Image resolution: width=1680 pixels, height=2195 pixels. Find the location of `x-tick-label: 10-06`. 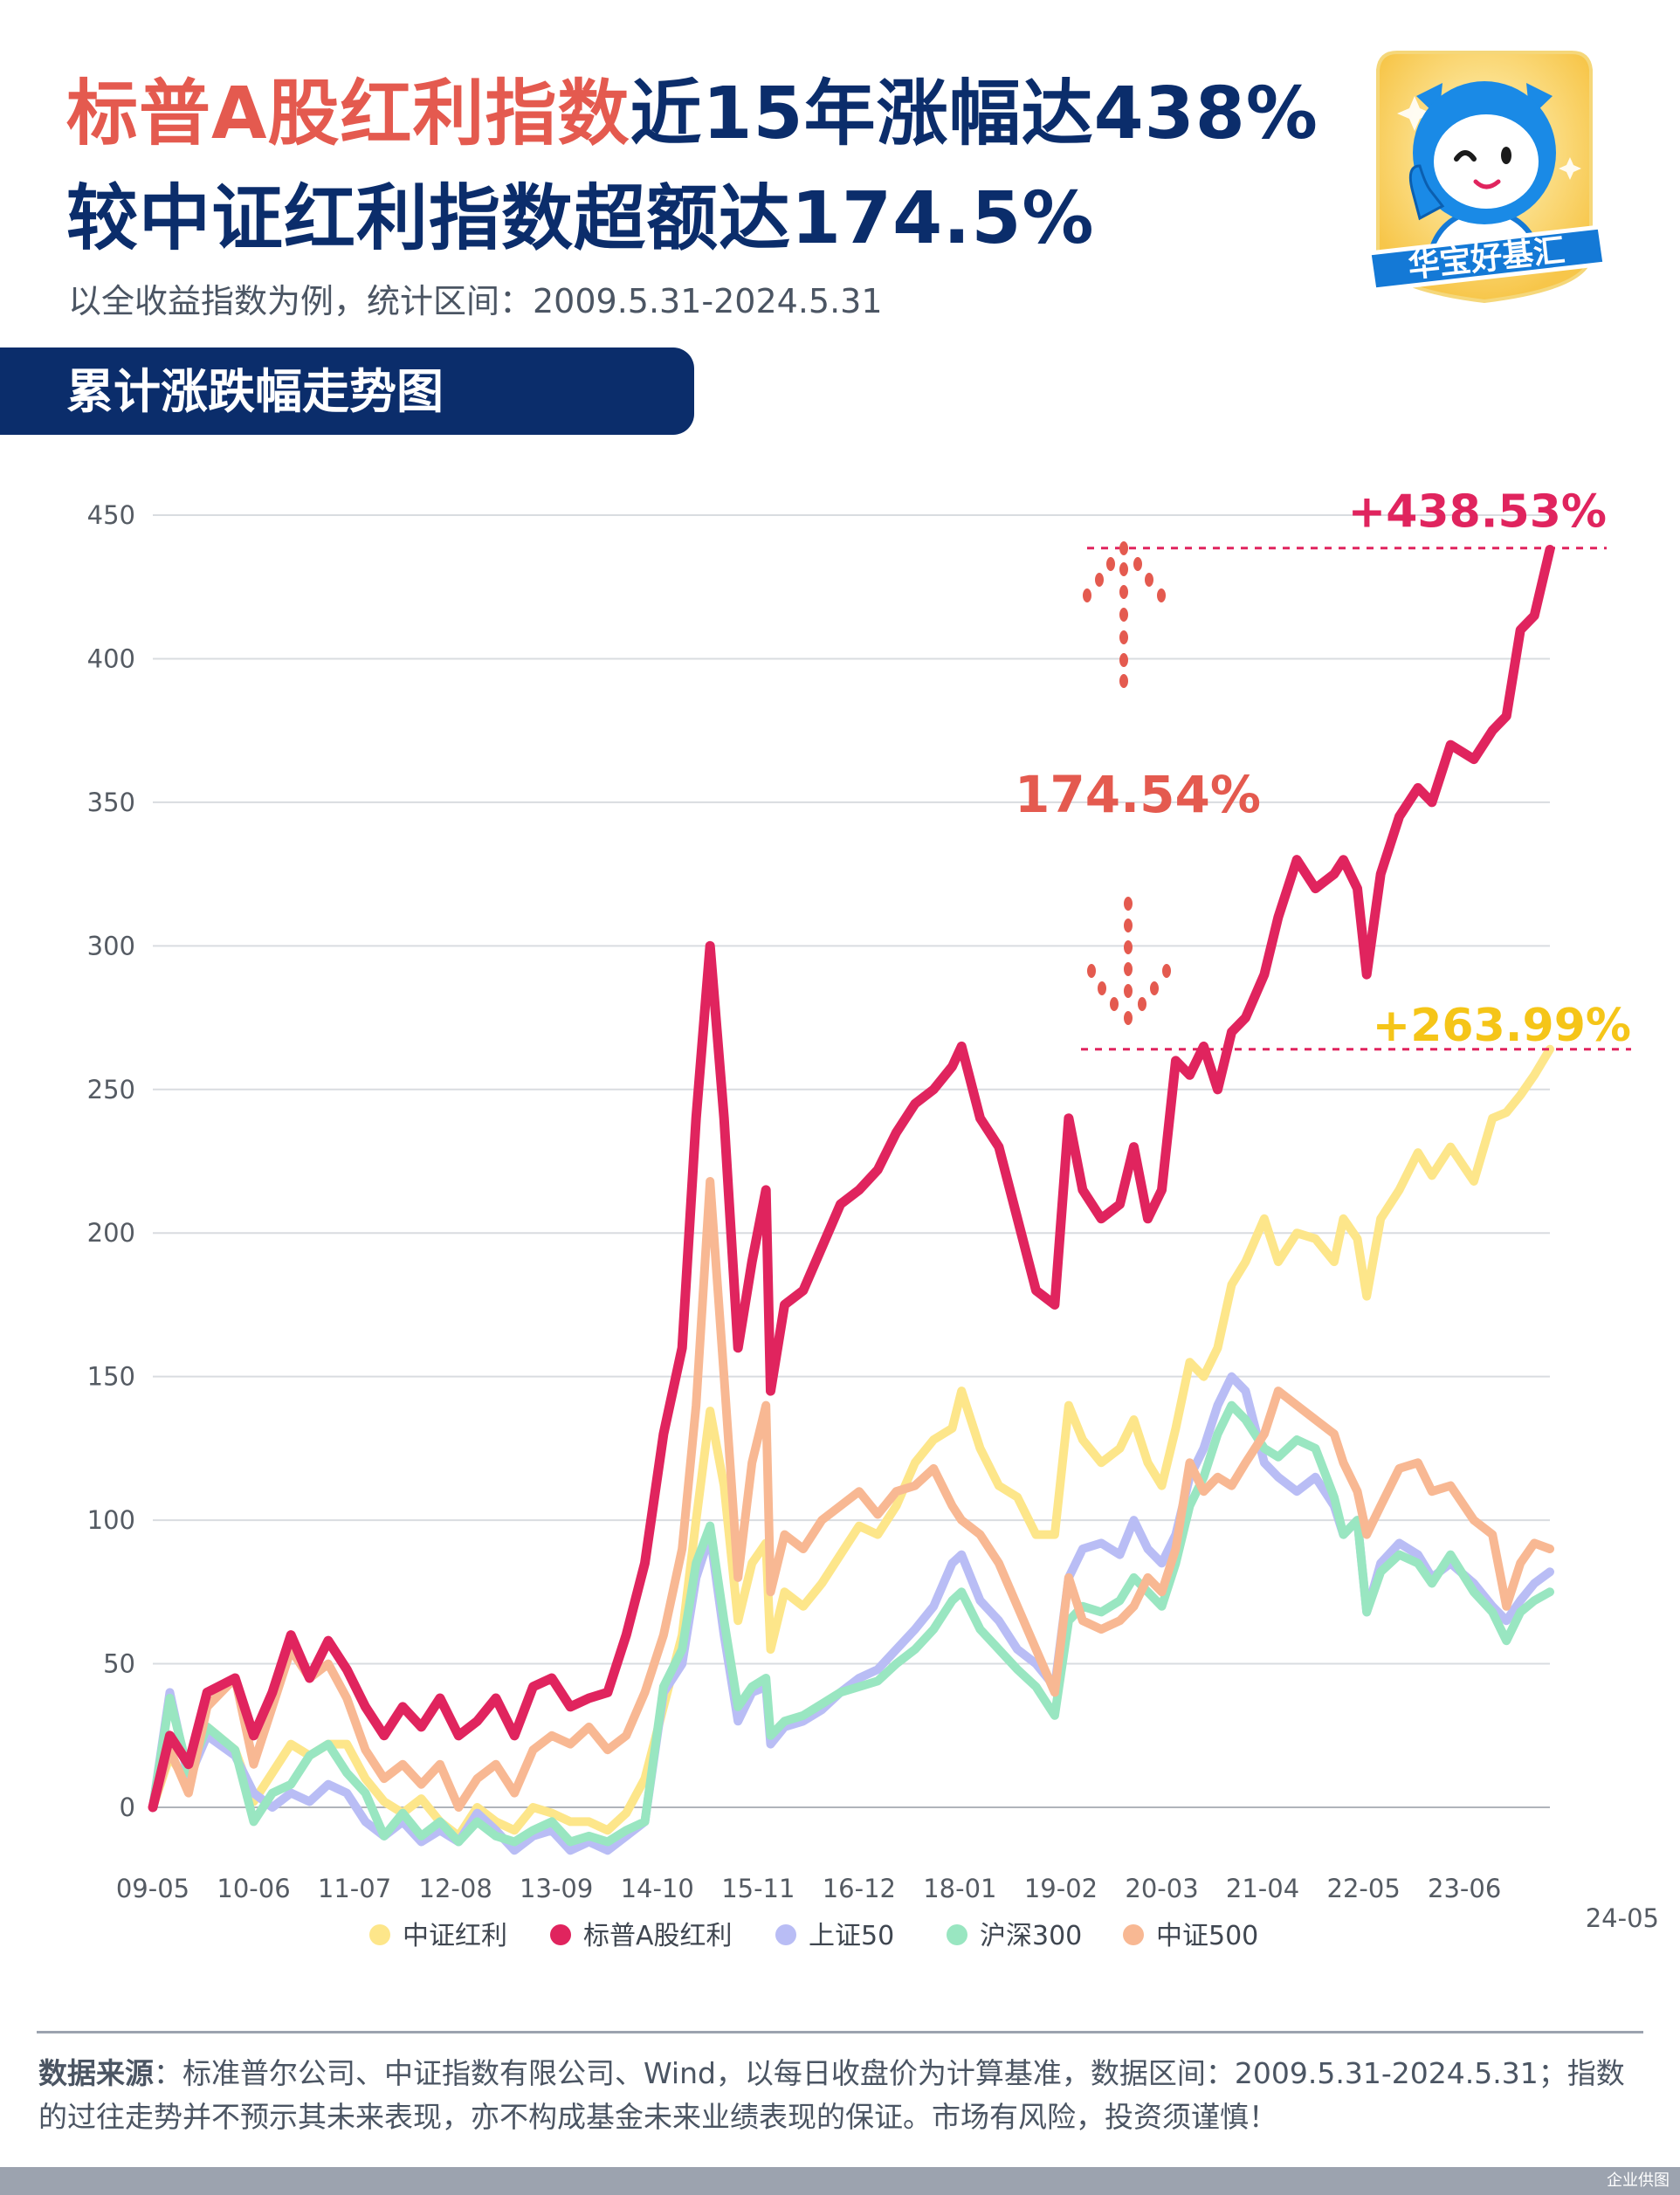

x-tick-label: 10-06 is located at coordinates (253, 1888).